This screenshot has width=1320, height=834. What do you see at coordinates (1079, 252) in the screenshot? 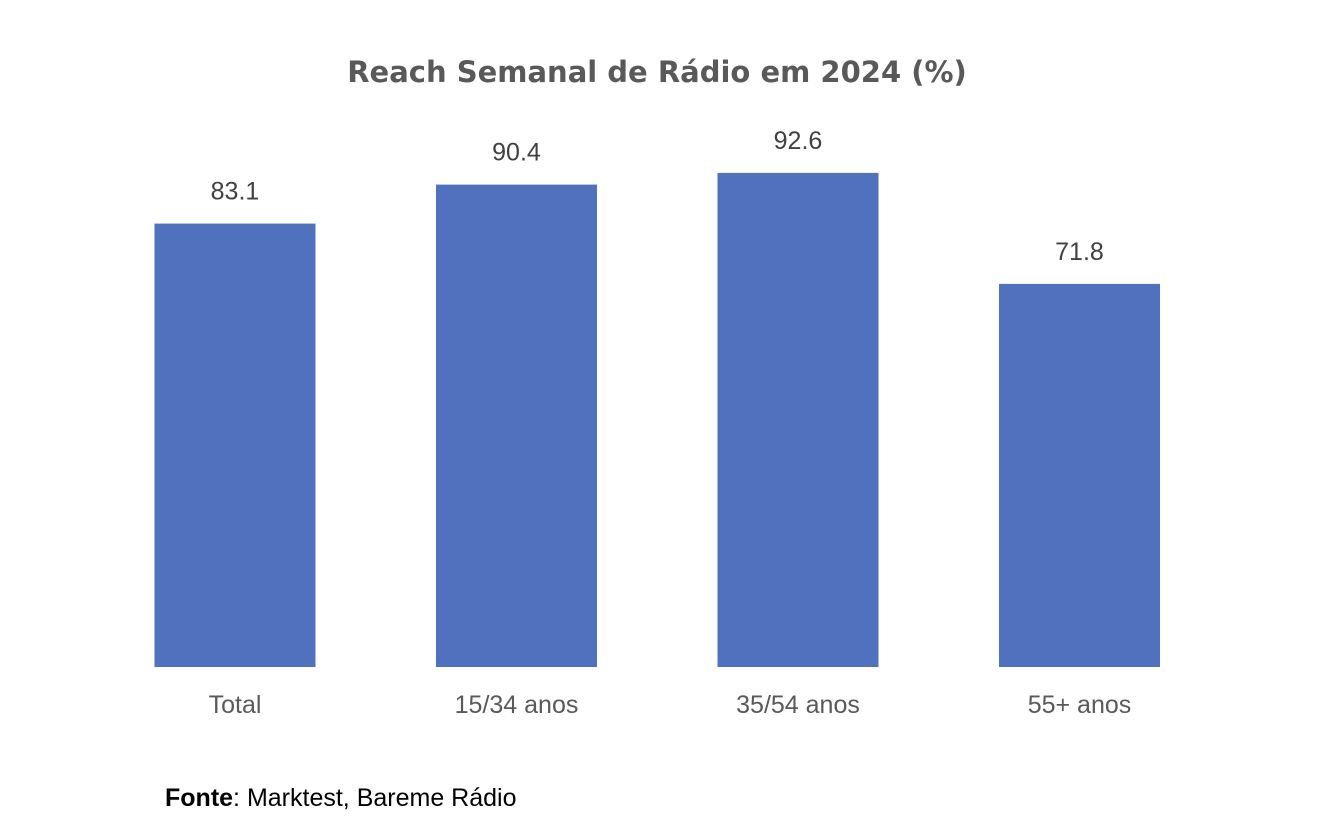
I see `data-label: 71.8` at bounding box center [1079, 252].